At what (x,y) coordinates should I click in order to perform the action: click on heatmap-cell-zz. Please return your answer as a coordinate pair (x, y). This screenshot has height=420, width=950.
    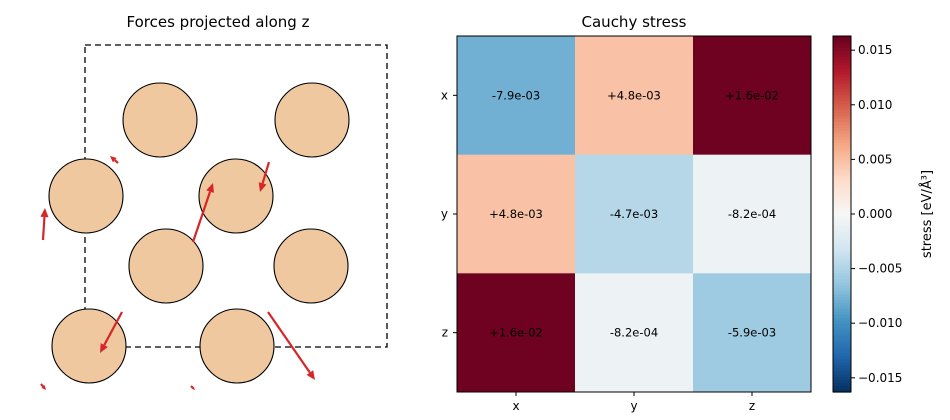
    Looking at the image, I should click on (752, 333).